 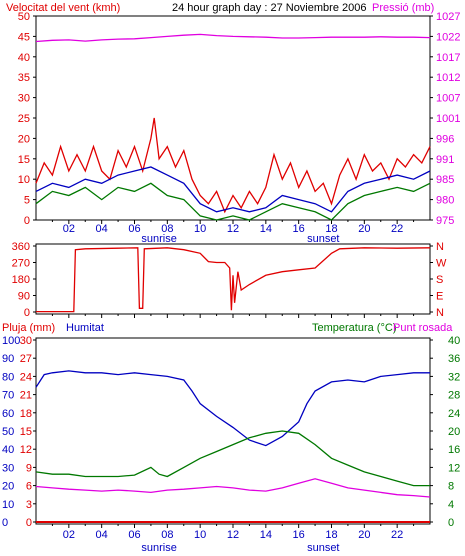 I want to click on series-r-fega-line, so click(x=233, y=165).